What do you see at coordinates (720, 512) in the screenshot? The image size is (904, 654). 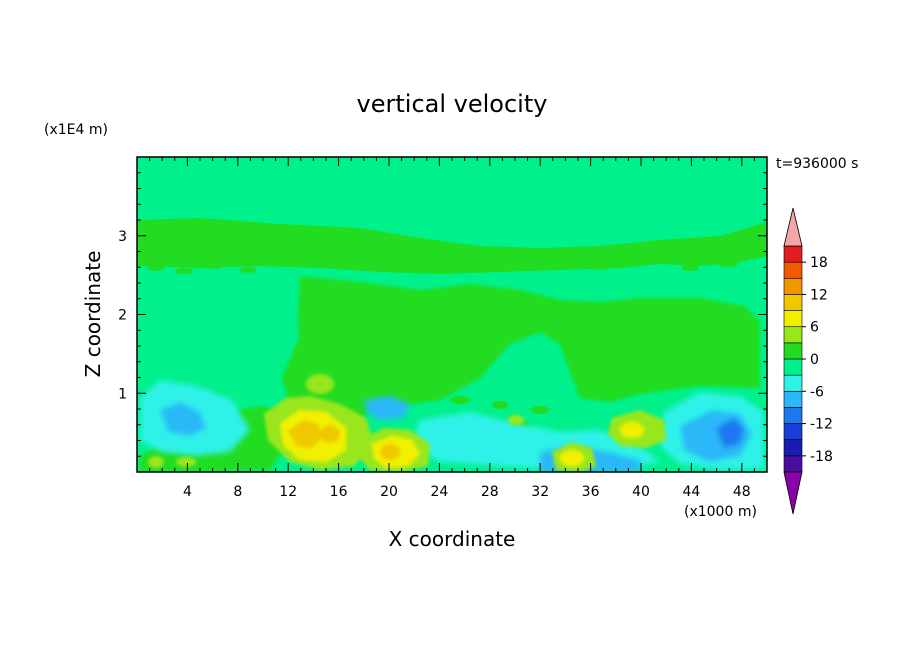 I see `x-unit-label: (x1000 m)` at bounding box center [720, 512].